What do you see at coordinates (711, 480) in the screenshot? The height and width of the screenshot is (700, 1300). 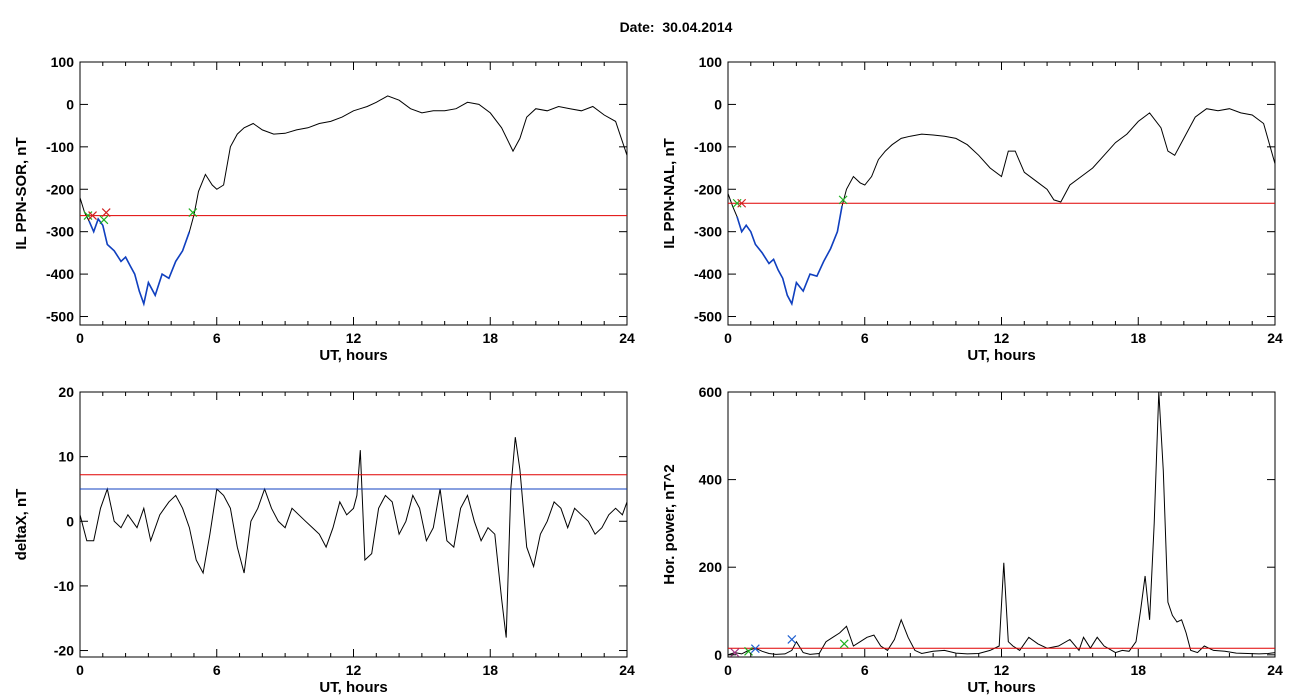 I see `y-tick-label: 400` at bounding box center [711, 480].